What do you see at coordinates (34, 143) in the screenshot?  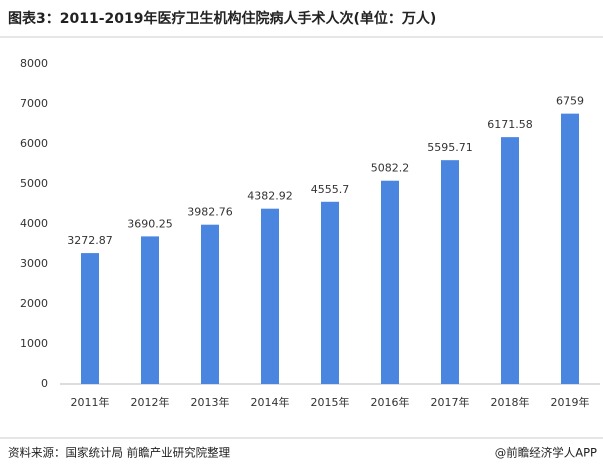 I see `y-tick-label: 6000` at bounding box center [34, 143].